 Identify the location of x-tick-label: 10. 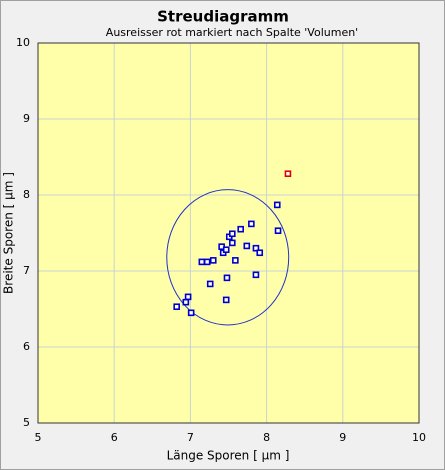
(419, 437).